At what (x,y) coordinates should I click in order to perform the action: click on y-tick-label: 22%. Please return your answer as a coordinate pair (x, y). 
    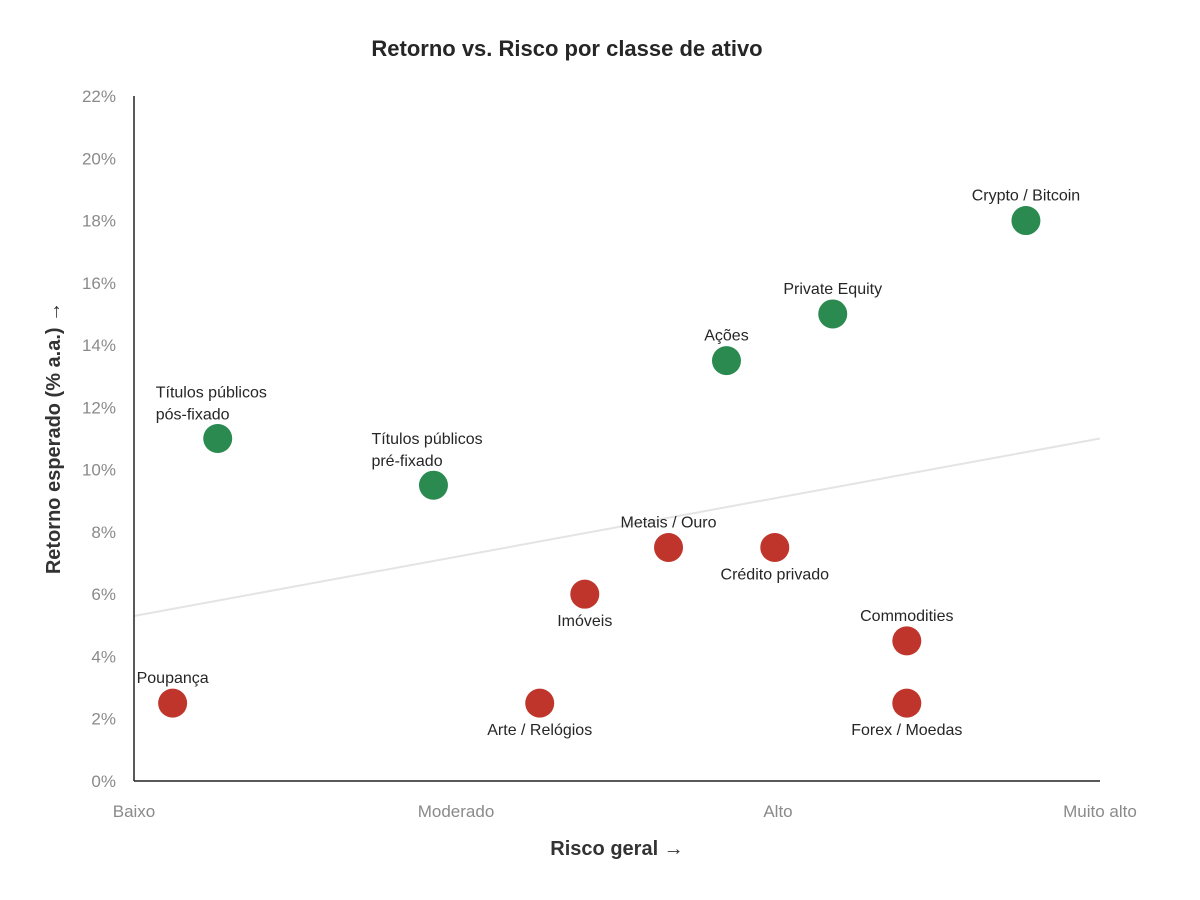
    Looking at the image, I should click on (99, 96).